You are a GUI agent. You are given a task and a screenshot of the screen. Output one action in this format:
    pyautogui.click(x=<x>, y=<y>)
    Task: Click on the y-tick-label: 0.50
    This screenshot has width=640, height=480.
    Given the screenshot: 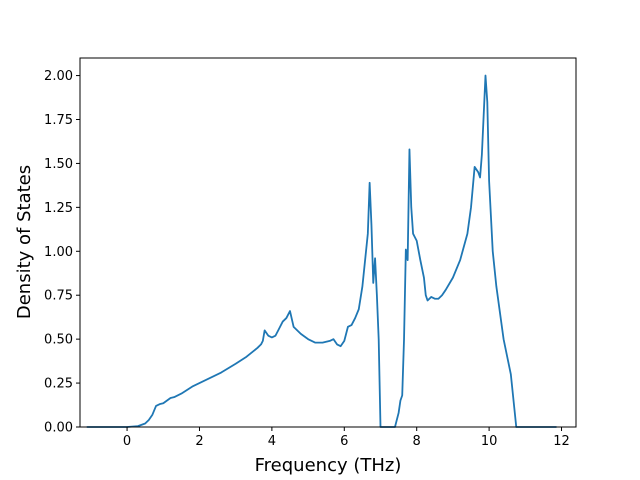 What is the action you would take?
    pyautogui.click(x=58, y=340)
    